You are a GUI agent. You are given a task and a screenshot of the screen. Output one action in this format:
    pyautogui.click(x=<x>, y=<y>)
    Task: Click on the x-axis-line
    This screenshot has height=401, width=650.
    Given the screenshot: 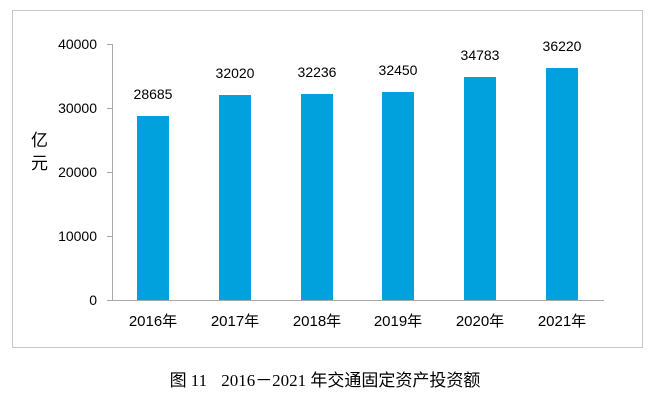 What is the action you would take?
    pyautogui.click(x=358, y=300)
    